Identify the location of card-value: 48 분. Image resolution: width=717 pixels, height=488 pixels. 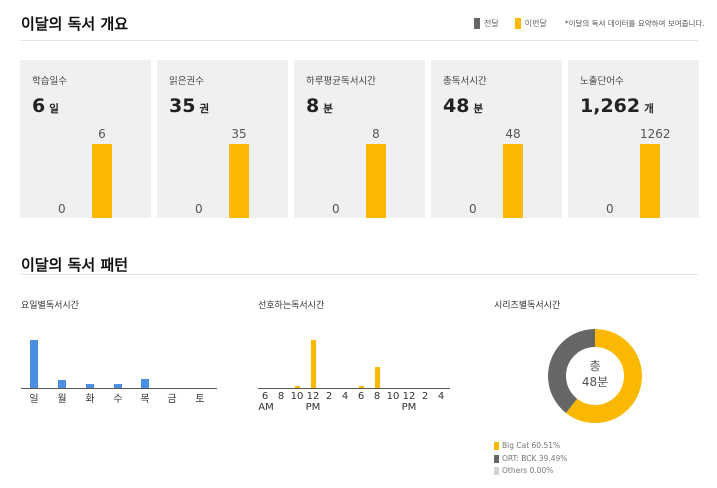
(463, 106).